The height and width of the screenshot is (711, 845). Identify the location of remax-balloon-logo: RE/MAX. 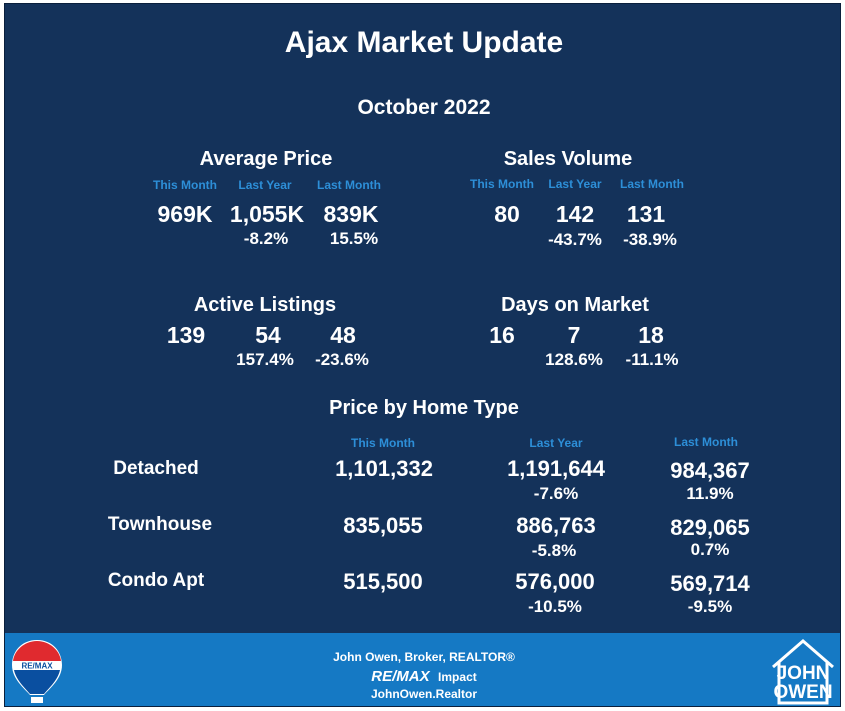
(37, 671).